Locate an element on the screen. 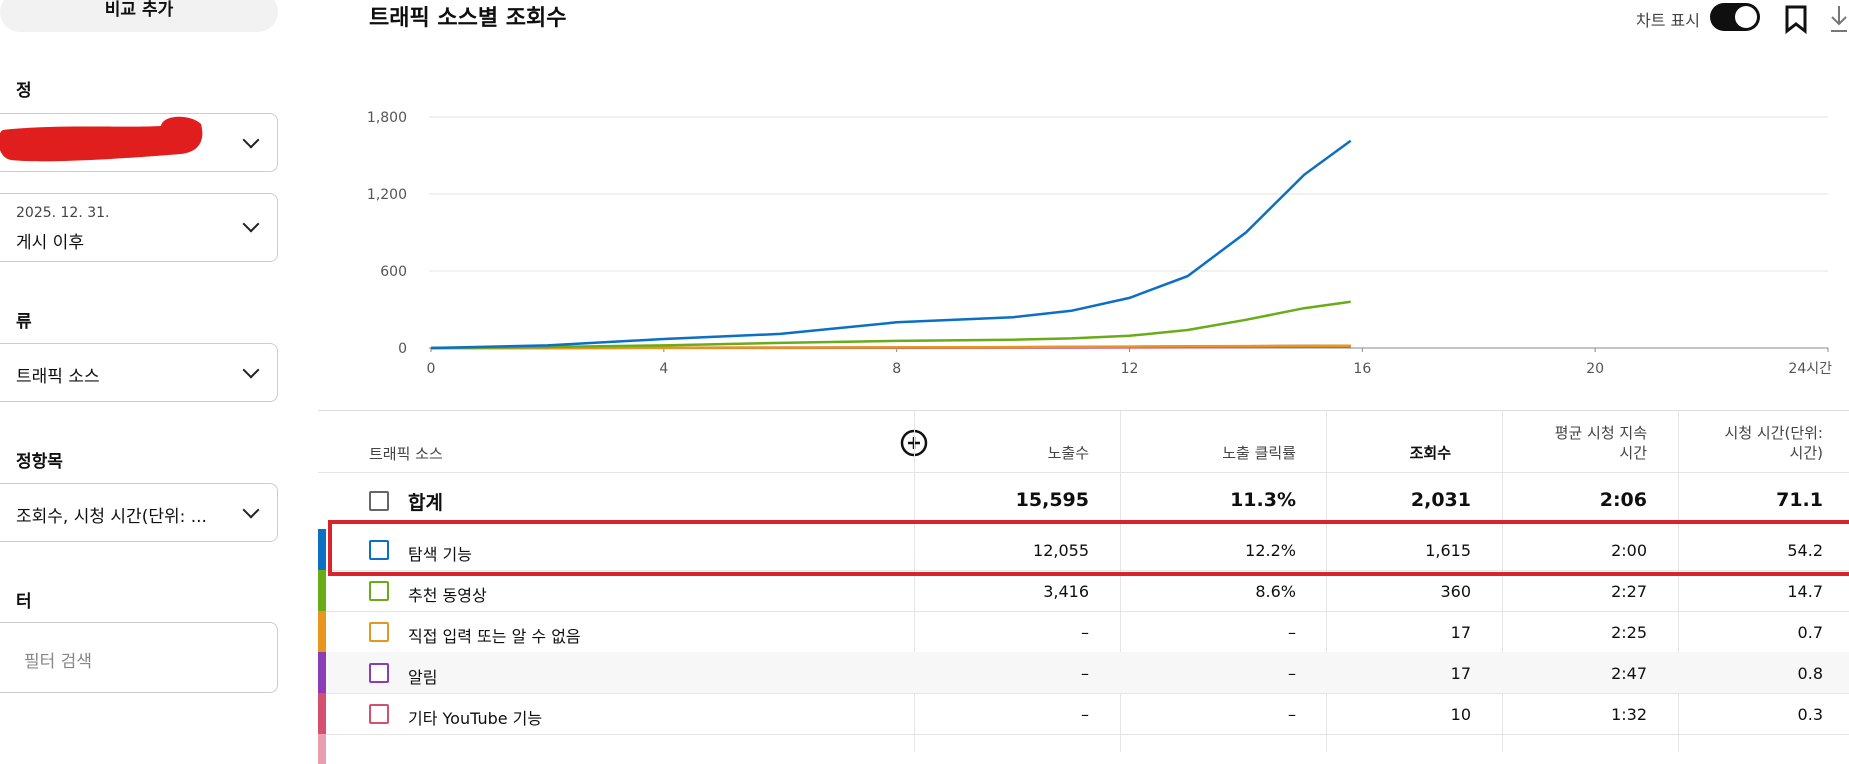 This screenshot has width=1849, height=764. table-cell: 8.6% is located at coordinates (1275, 591).